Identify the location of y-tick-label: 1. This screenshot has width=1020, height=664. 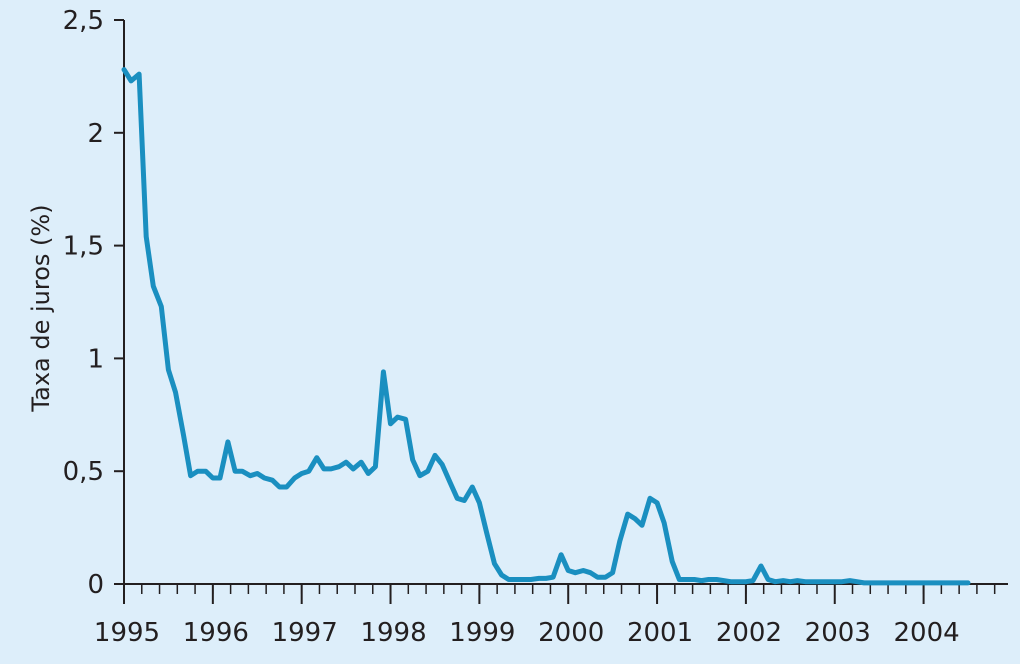
(95, 359).